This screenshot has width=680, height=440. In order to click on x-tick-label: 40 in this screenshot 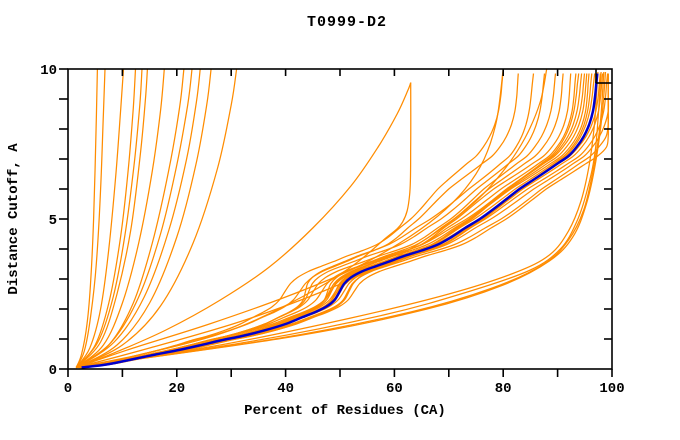, I will do `click(285, 389)`.